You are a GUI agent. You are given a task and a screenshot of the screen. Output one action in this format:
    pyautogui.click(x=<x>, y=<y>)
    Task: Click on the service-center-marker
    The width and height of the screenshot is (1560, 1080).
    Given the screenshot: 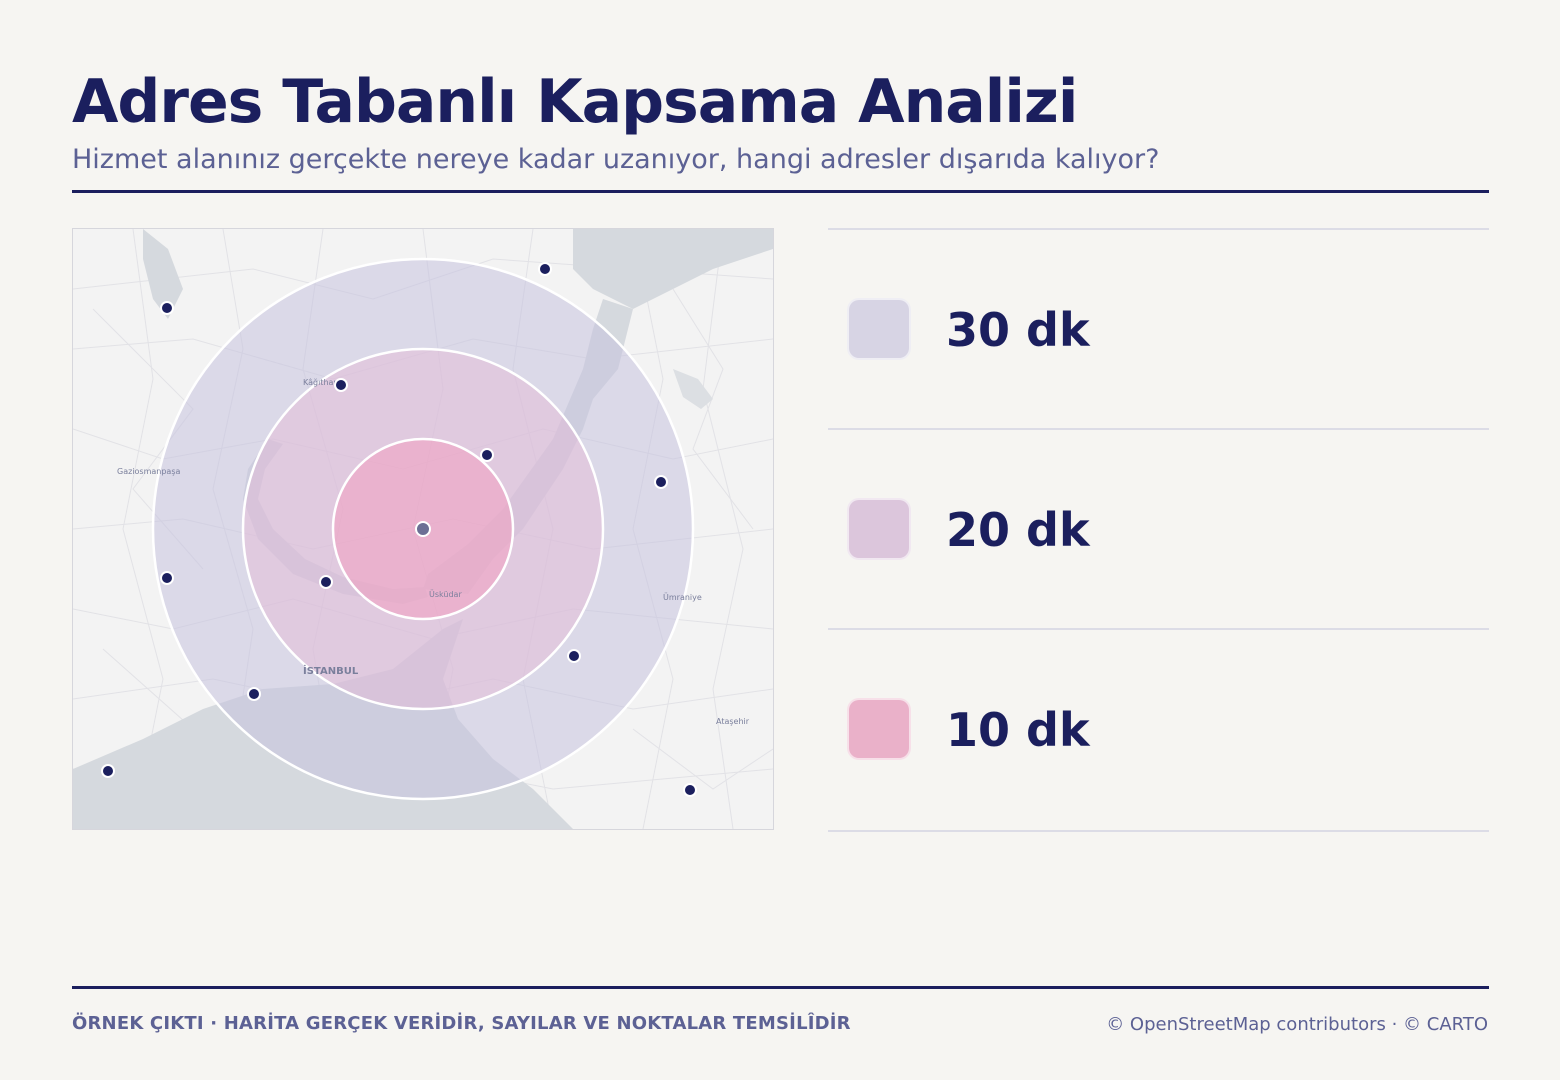 What is the action you would take?
    pyautogui.click(x=423, y=529)
    